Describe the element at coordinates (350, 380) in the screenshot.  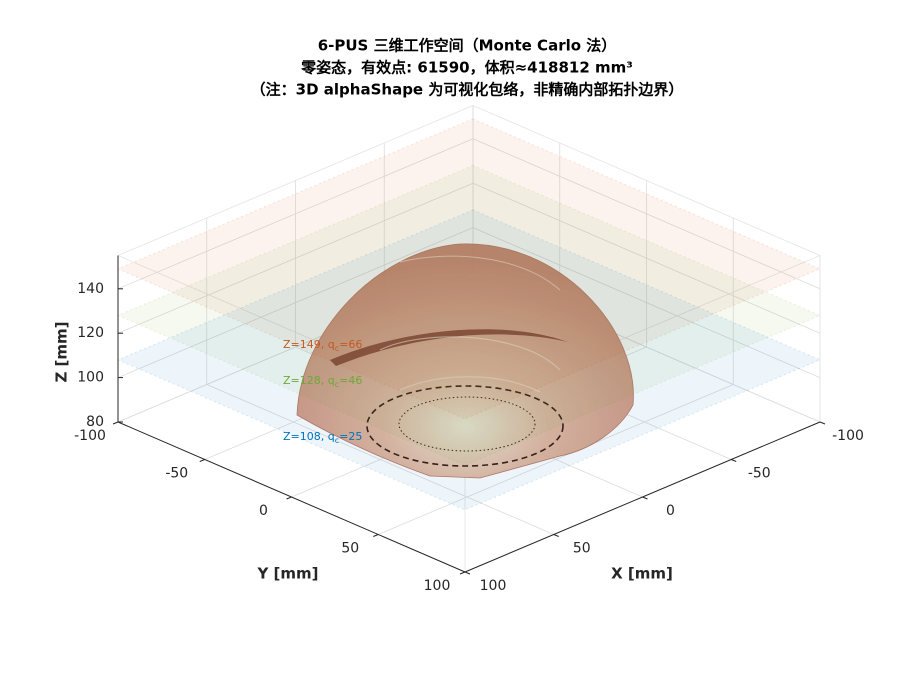
I see `slice-label-part: =46` at that location.